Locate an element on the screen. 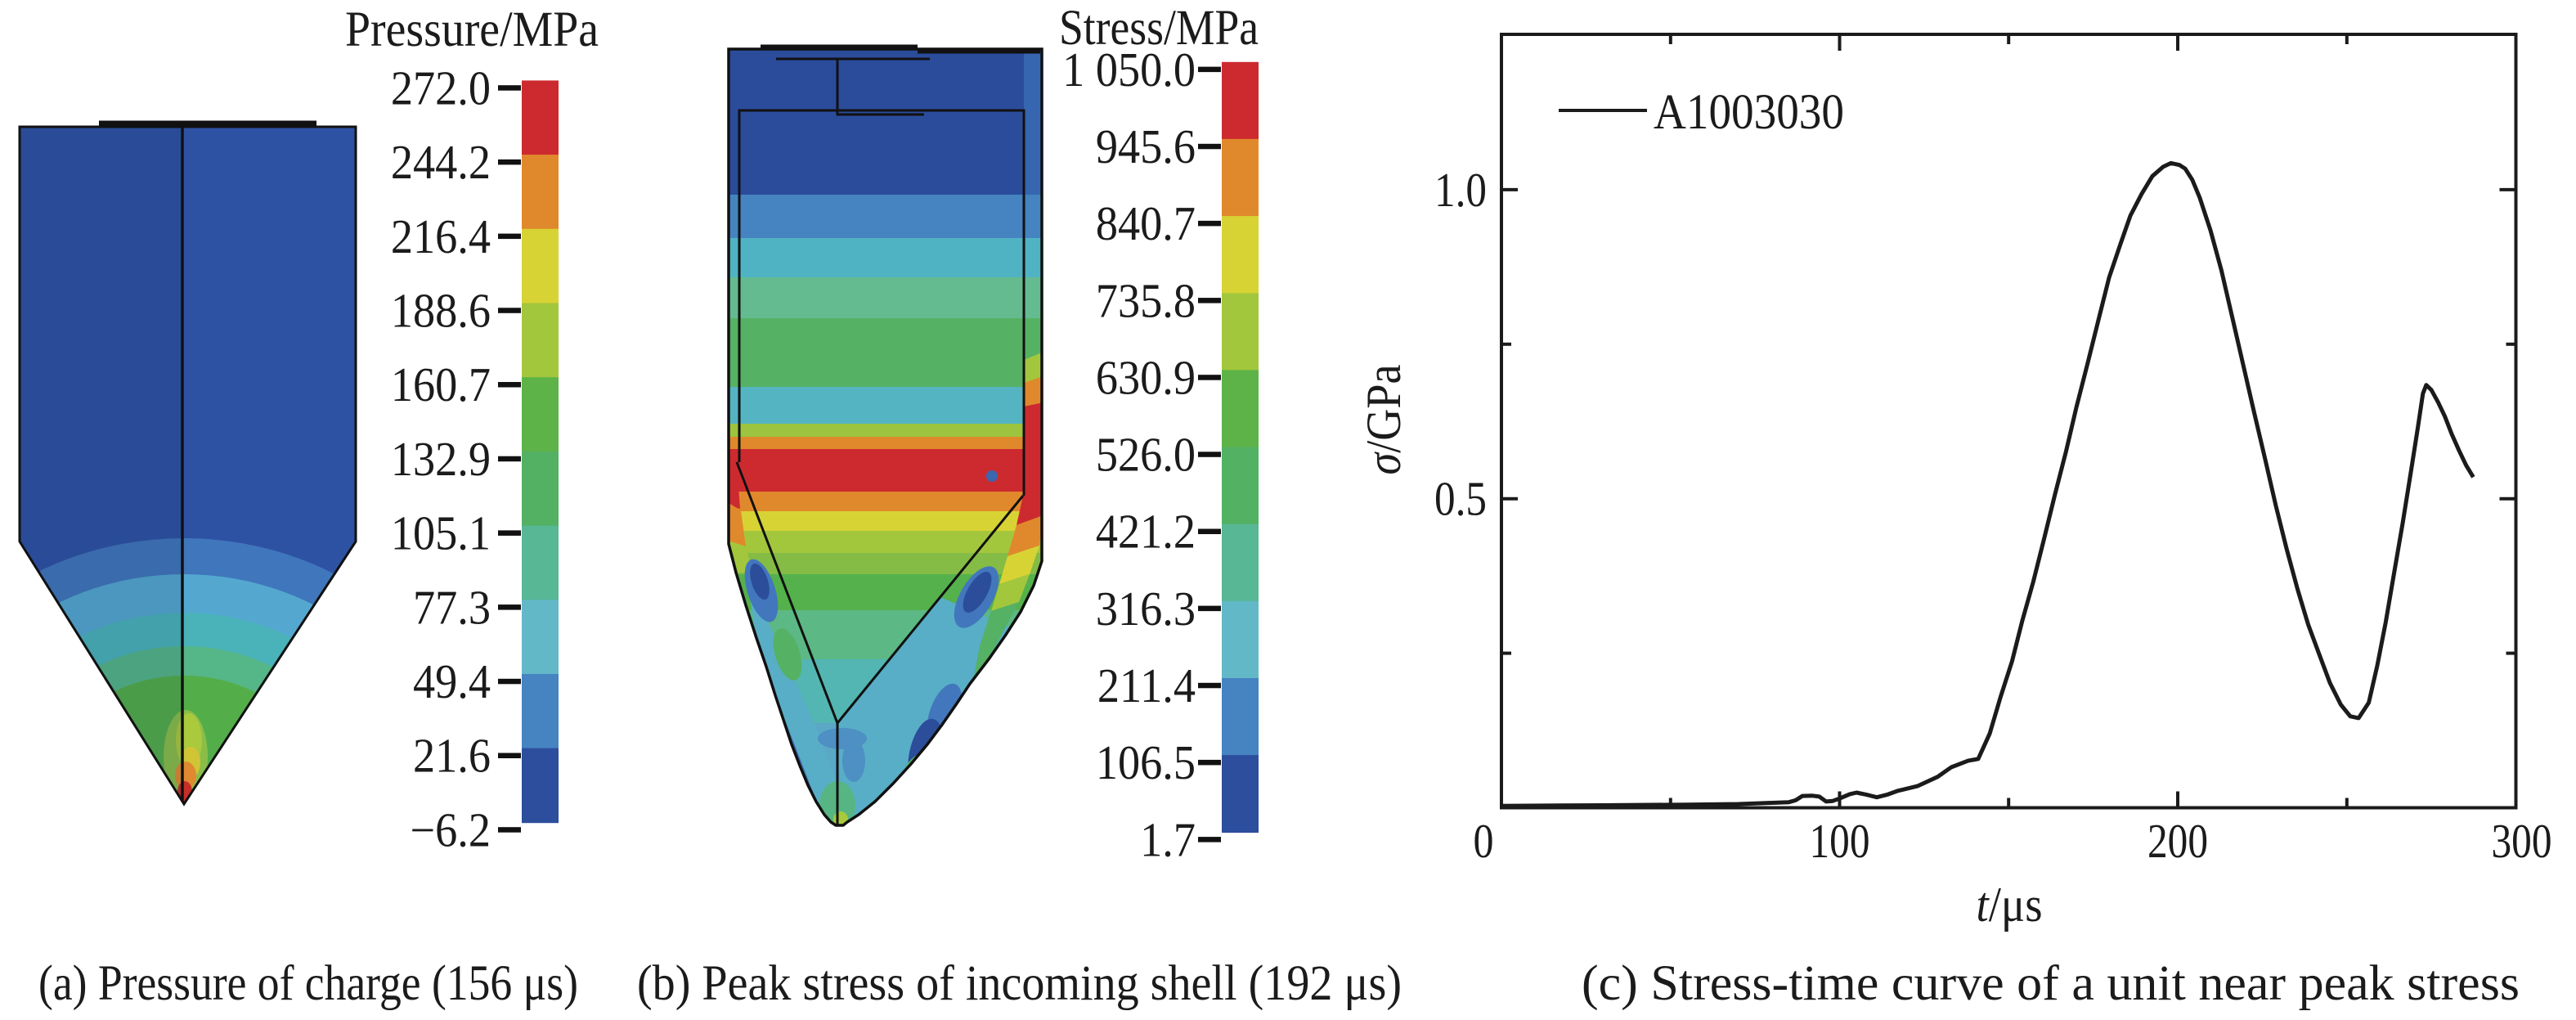 The width and height of the screenshot is (2576, 1020). svg-text:(a) Pressure of charge (156 μs: (a) Pressure of charge (156 μs) is located at coordinates (308, 983).